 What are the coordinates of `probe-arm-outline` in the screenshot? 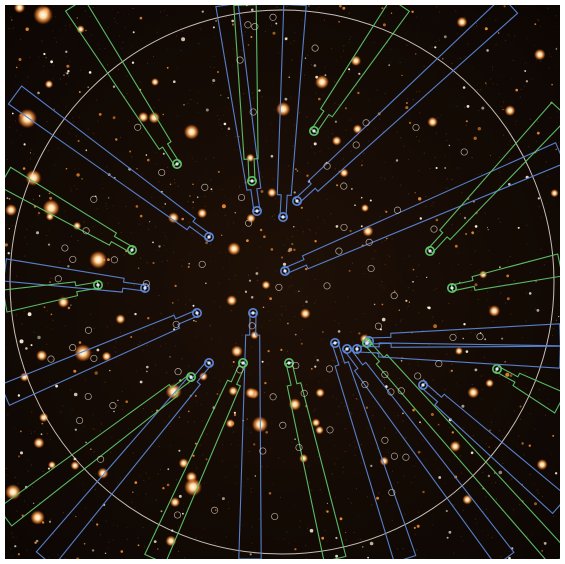 It's located at (102, 358).